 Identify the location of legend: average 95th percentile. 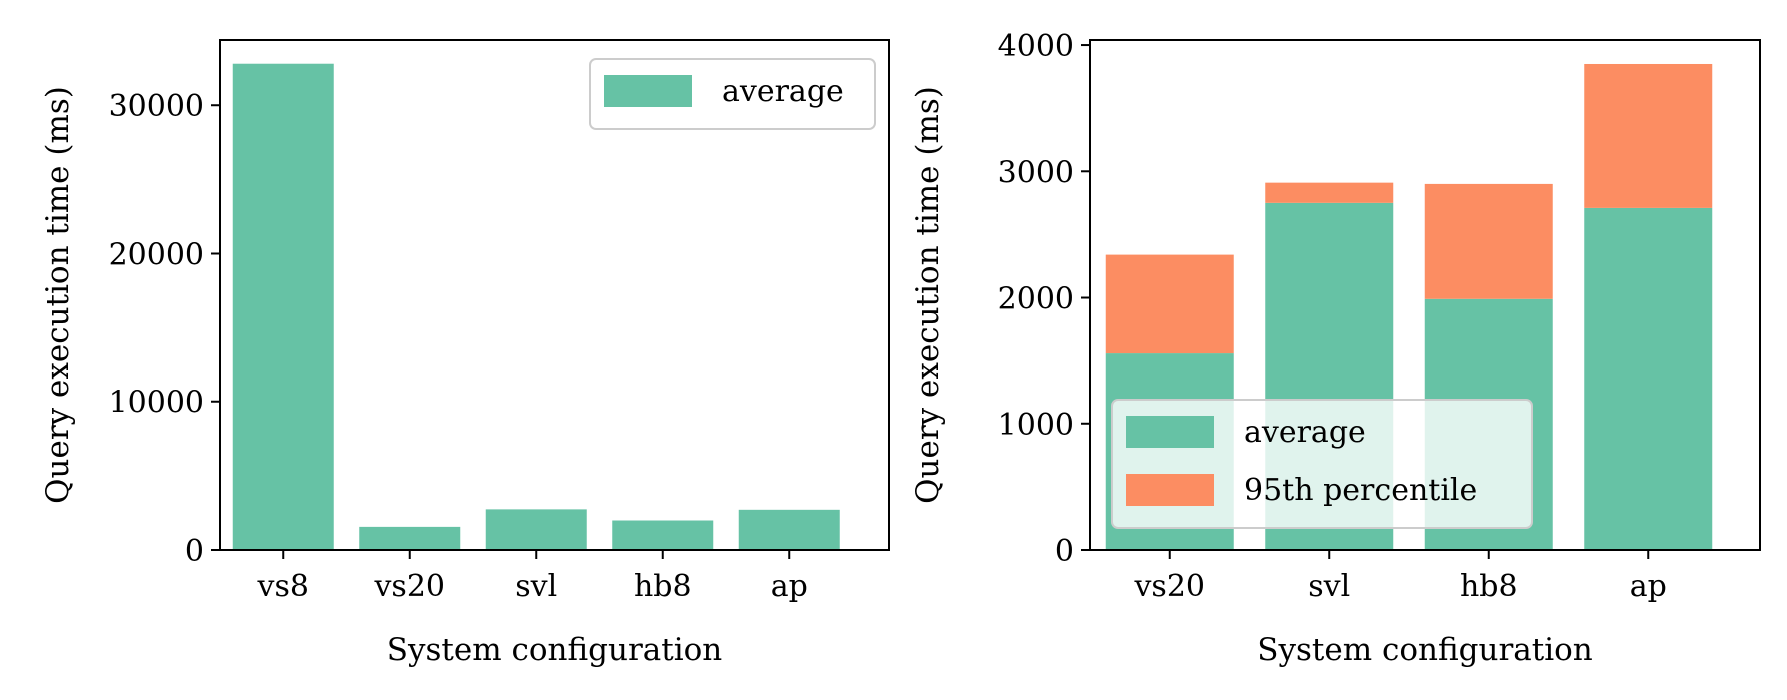
(1322, 464).